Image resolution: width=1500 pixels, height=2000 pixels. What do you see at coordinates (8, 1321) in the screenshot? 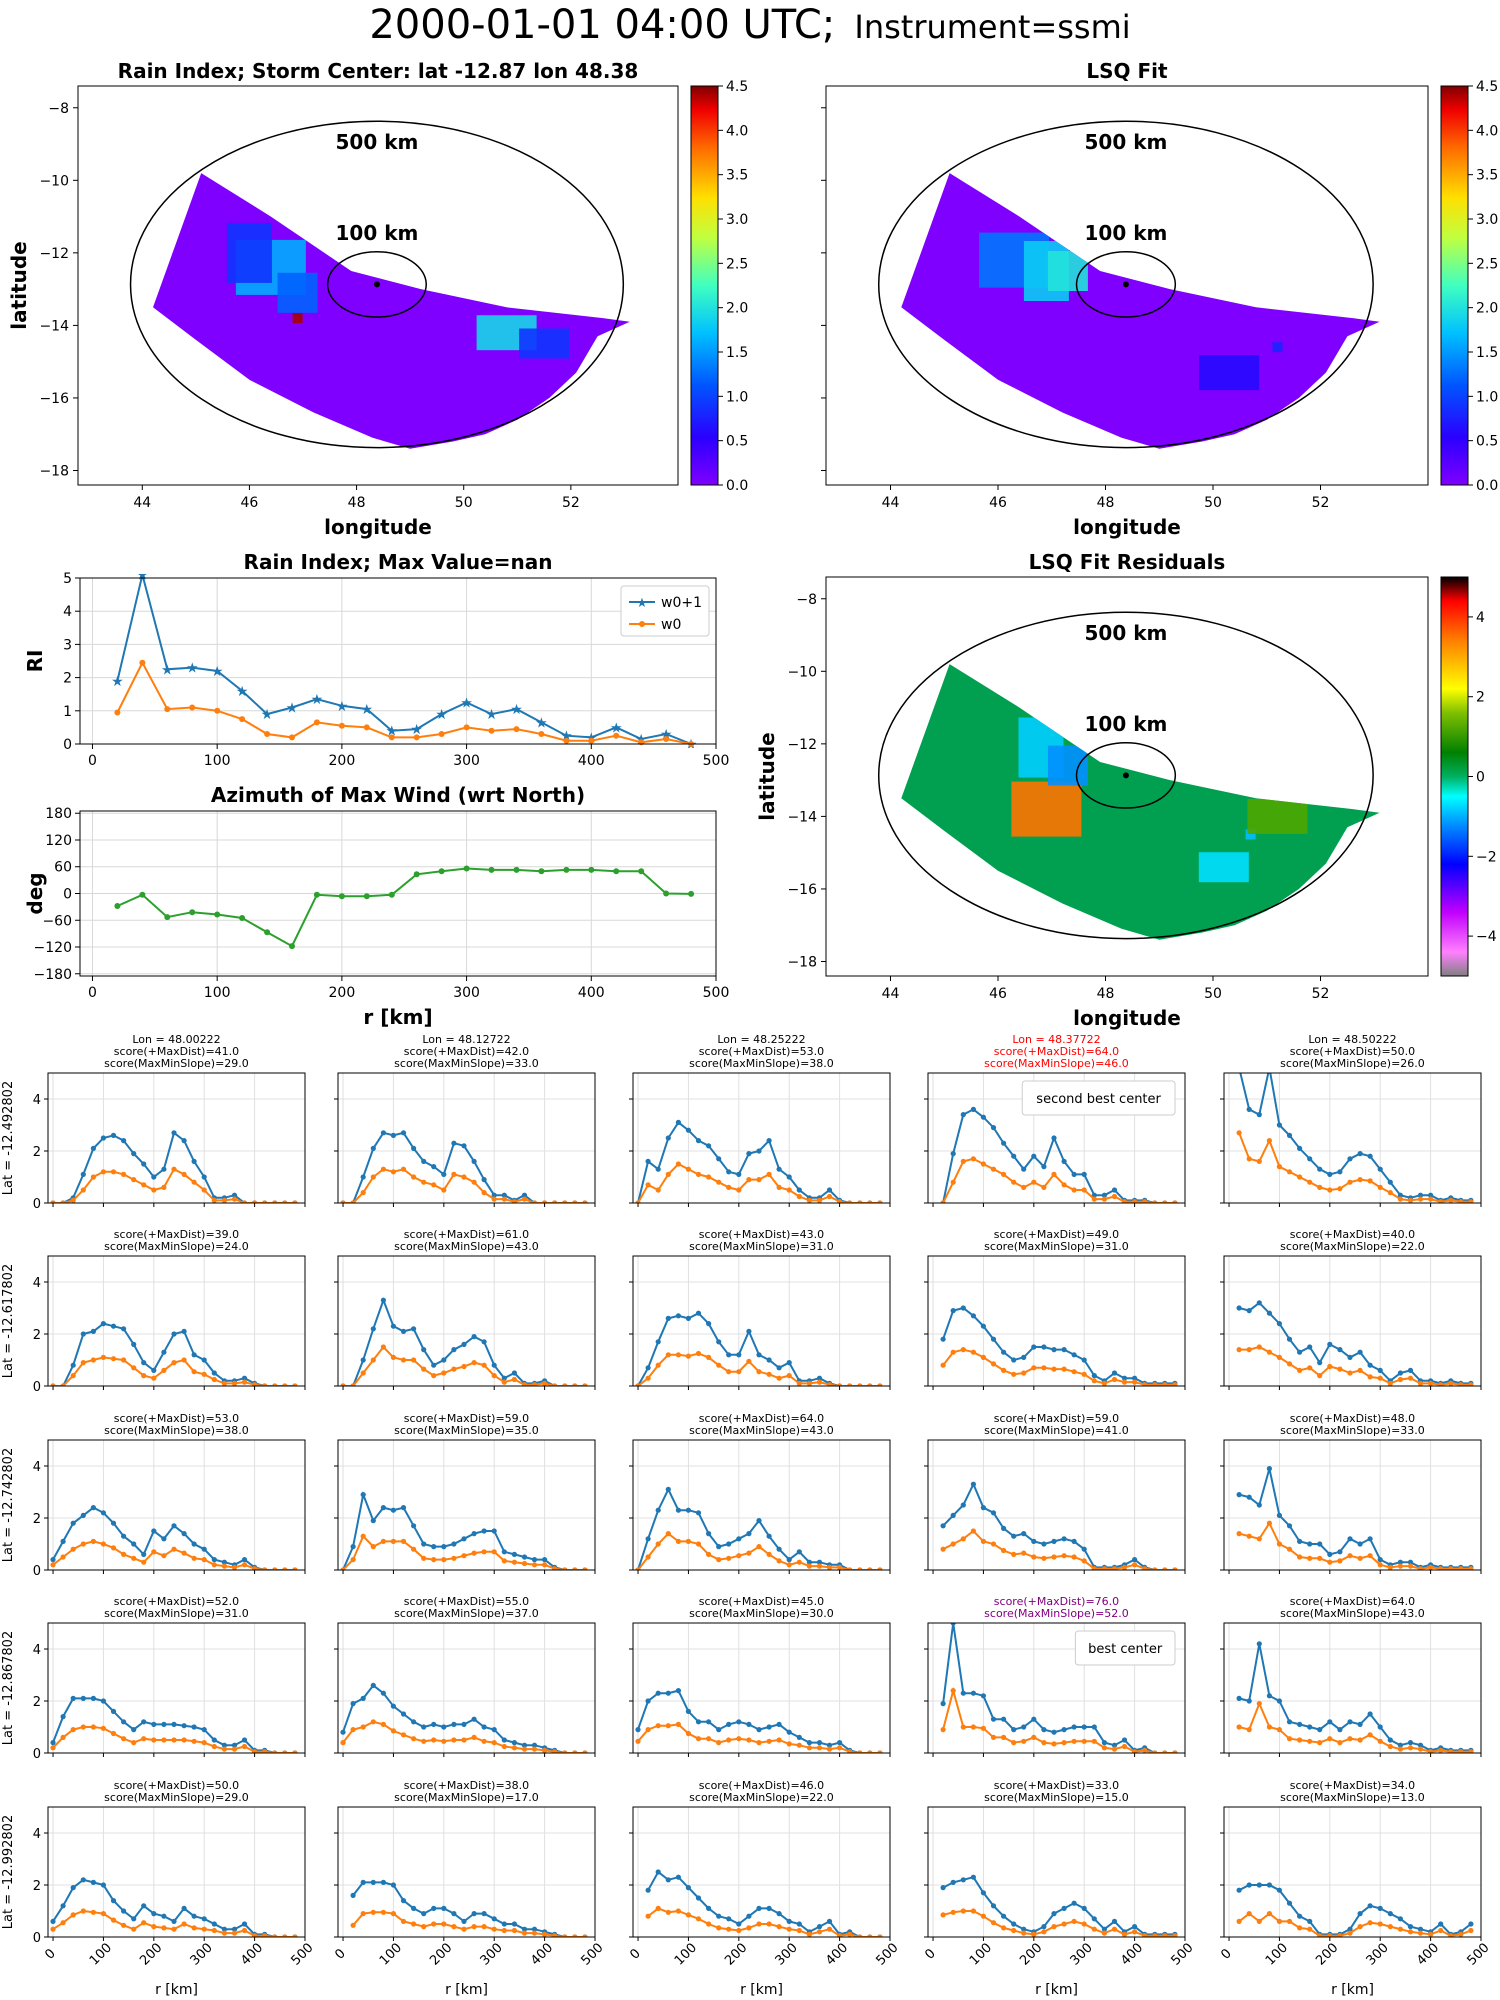
I see `panel-row-label: Lat = -12.617802` at bounding box center [8, 1321].